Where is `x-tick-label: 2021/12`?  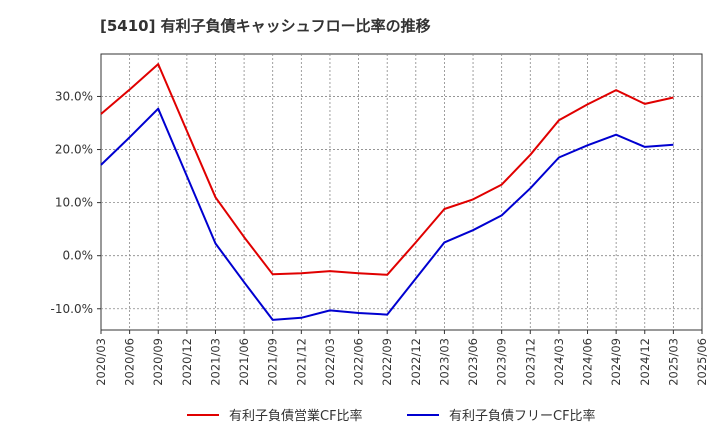 x-tick-label: 2021/12 is located at coordinates (301, 362).